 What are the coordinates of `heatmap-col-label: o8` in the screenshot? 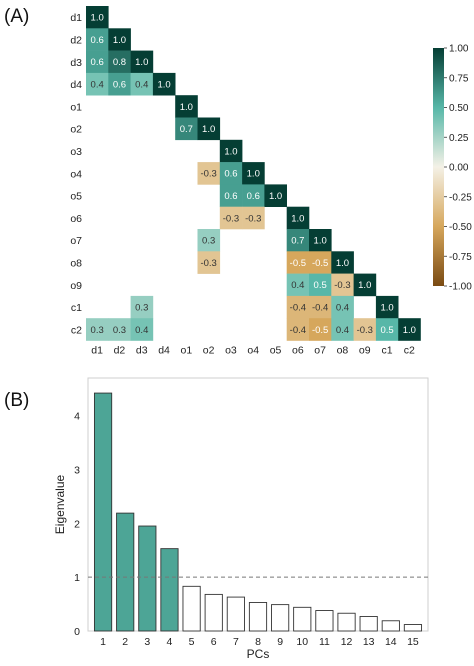 It's located at (343, 351).